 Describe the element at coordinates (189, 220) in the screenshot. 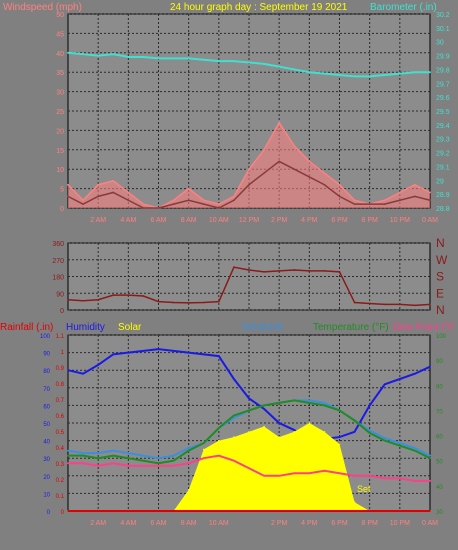

I see `x-tick-label: 8 AM` at that location.